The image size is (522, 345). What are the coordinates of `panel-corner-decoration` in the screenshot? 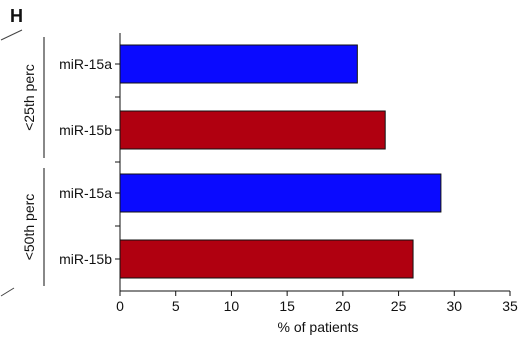 It's located at (11, 35).